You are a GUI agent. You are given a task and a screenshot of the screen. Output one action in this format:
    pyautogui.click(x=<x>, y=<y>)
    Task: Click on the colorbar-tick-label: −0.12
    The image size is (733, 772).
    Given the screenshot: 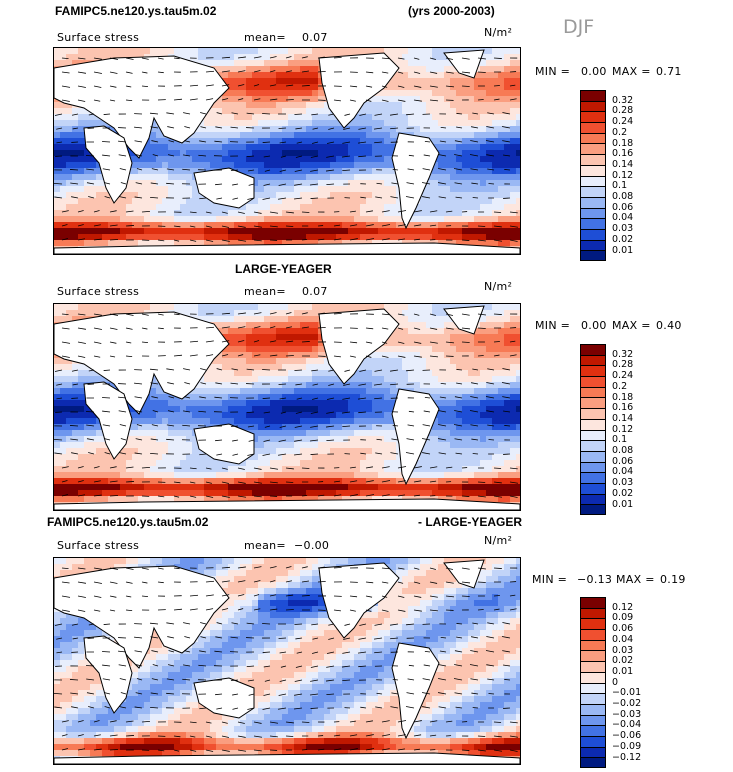 What is the action you would take?
    pyautogui.click(x=627, y=757)
    